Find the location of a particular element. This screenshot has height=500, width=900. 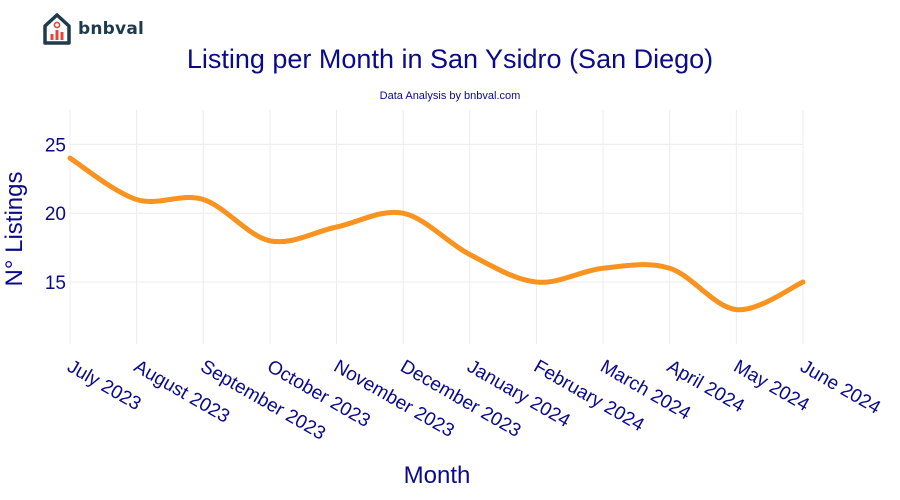

y-tick-label: 25 is located at coordinates (55, 145).